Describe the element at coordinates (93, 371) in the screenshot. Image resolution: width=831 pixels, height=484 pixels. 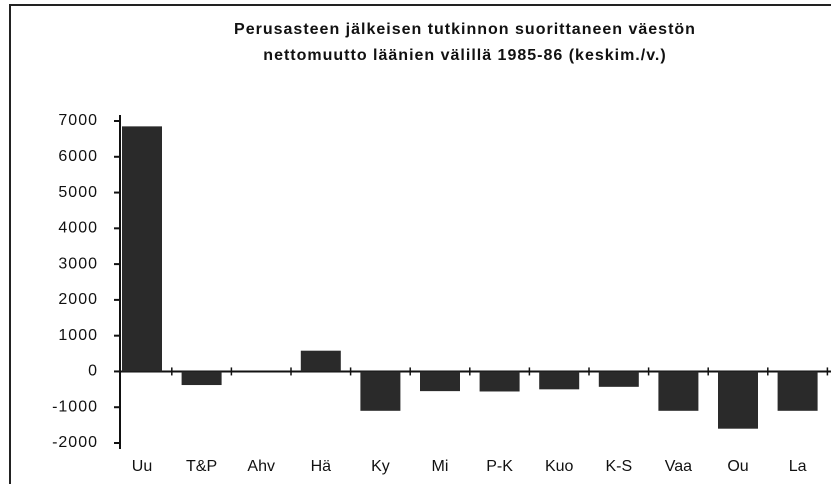
I see `y-tick-label: 0` at that location.